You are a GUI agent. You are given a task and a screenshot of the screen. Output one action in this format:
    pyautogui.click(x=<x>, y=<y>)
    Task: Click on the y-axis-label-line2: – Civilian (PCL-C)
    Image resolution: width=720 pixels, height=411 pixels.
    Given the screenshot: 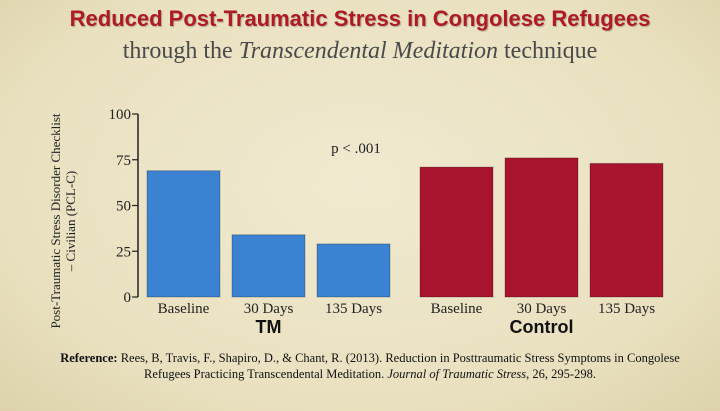 What is the action you would take?
    pyautogui.click(x=70, y=221)
    